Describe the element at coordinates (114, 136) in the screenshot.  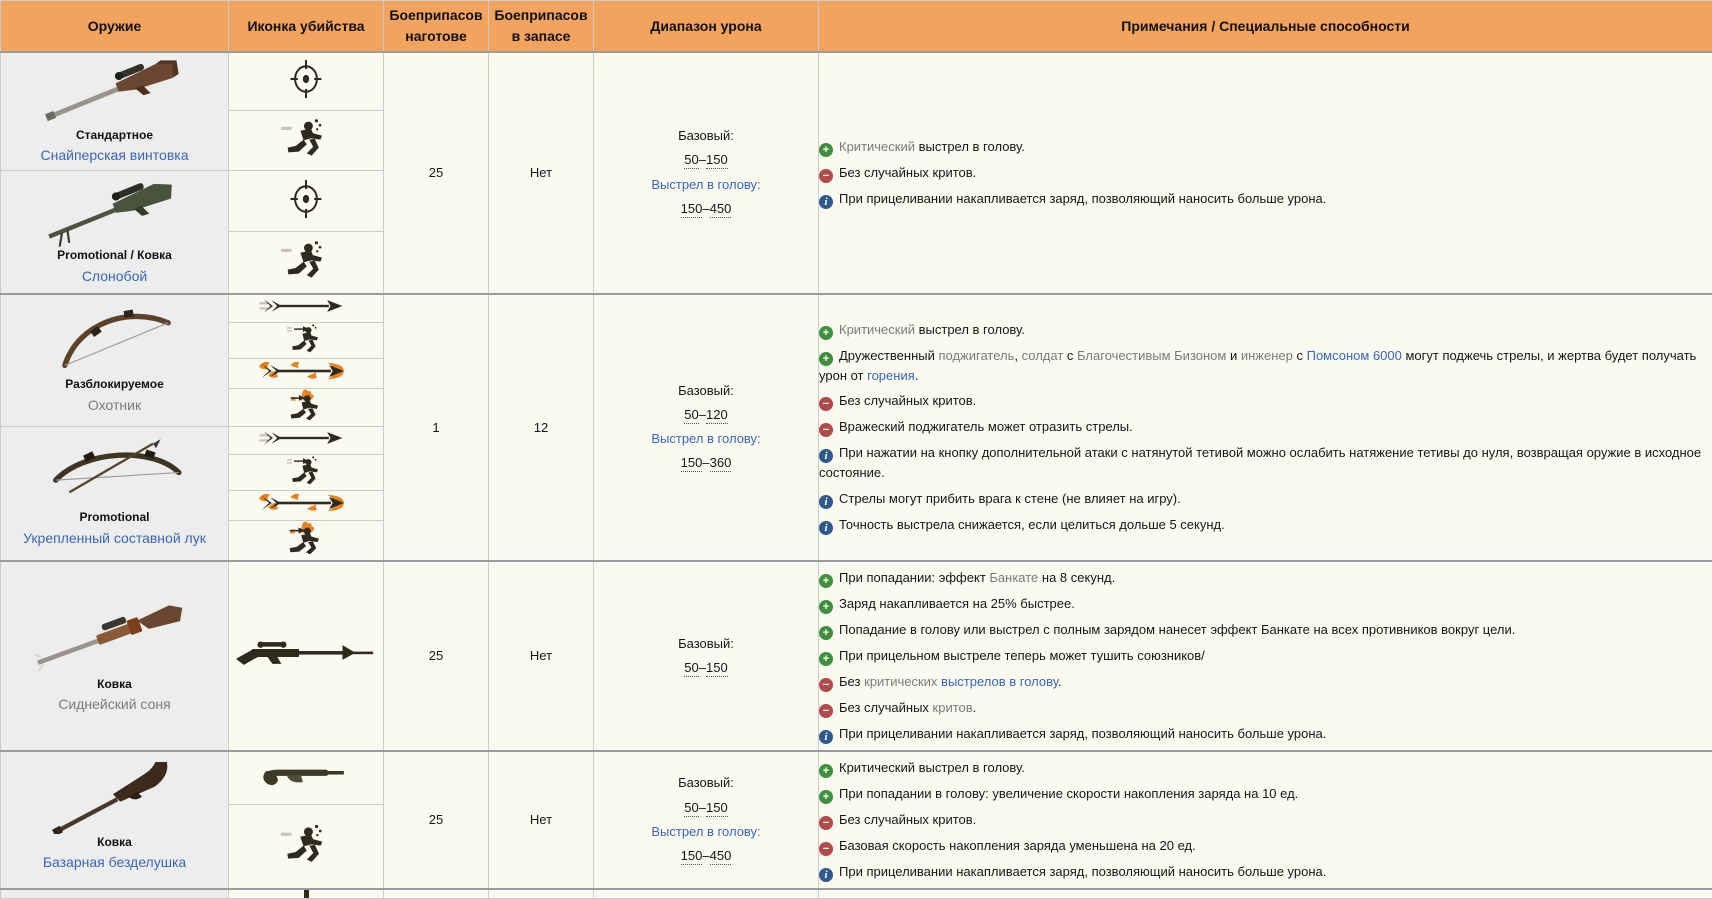
I see `weapon-type-label: Стандартное` at that location.